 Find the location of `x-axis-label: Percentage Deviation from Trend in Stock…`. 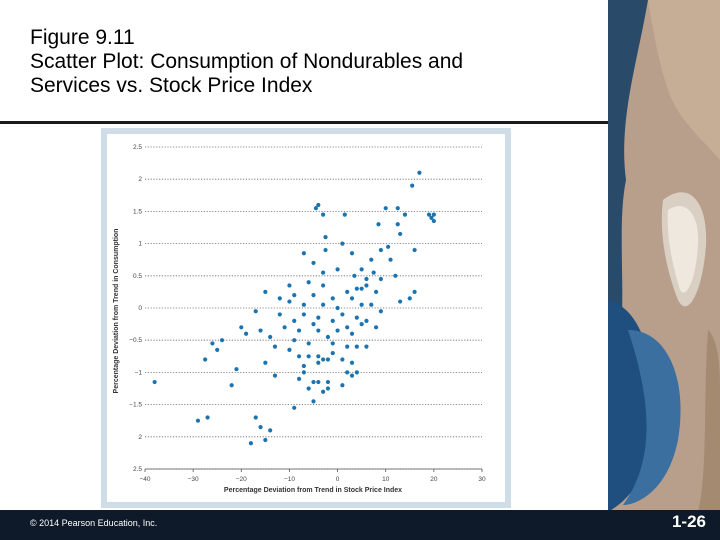

x-axis-label: Percentage Deviation from Trend in Stock… is located at coordinates (313, 490).